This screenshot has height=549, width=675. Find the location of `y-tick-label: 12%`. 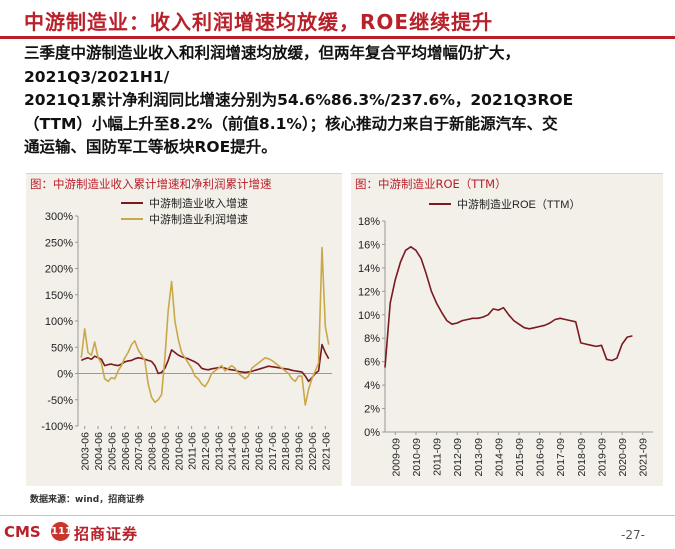

y-tick-label: 12% is located at coordinates (369, 292).